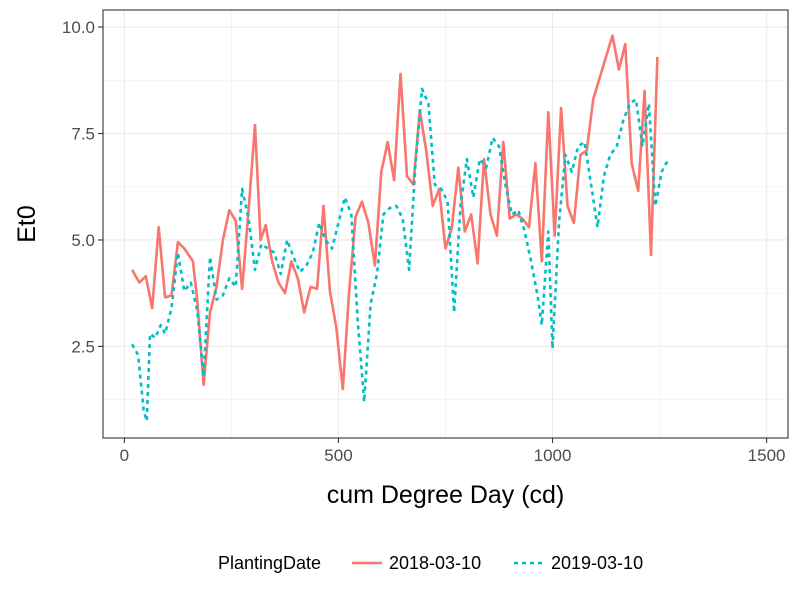  I want to click on legend-title: PlantingDate, so click(269, 563).